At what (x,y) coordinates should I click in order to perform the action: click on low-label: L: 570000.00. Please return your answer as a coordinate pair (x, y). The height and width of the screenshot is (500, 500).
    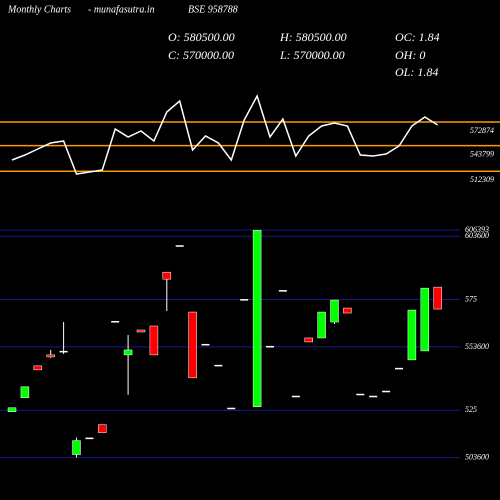
    Looking at the image, I should click on (312, 55).